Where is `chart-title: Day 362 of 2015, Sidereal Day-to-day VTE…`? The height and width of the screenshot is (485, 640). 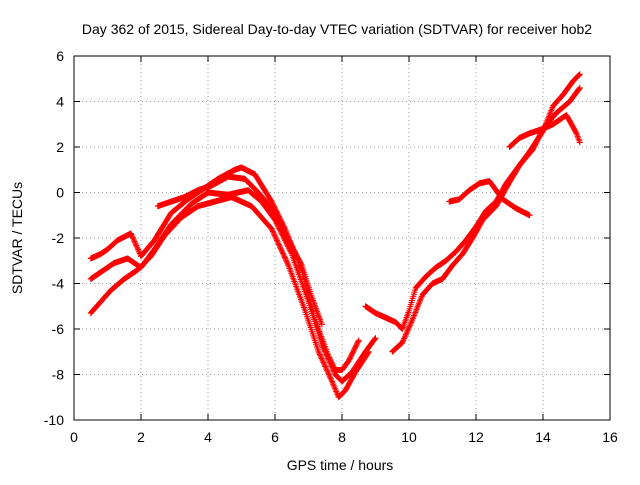 chart-title: Day 362 of 2015, Sidereal Day-to-day VTE… is located at coordinates (337, 29).